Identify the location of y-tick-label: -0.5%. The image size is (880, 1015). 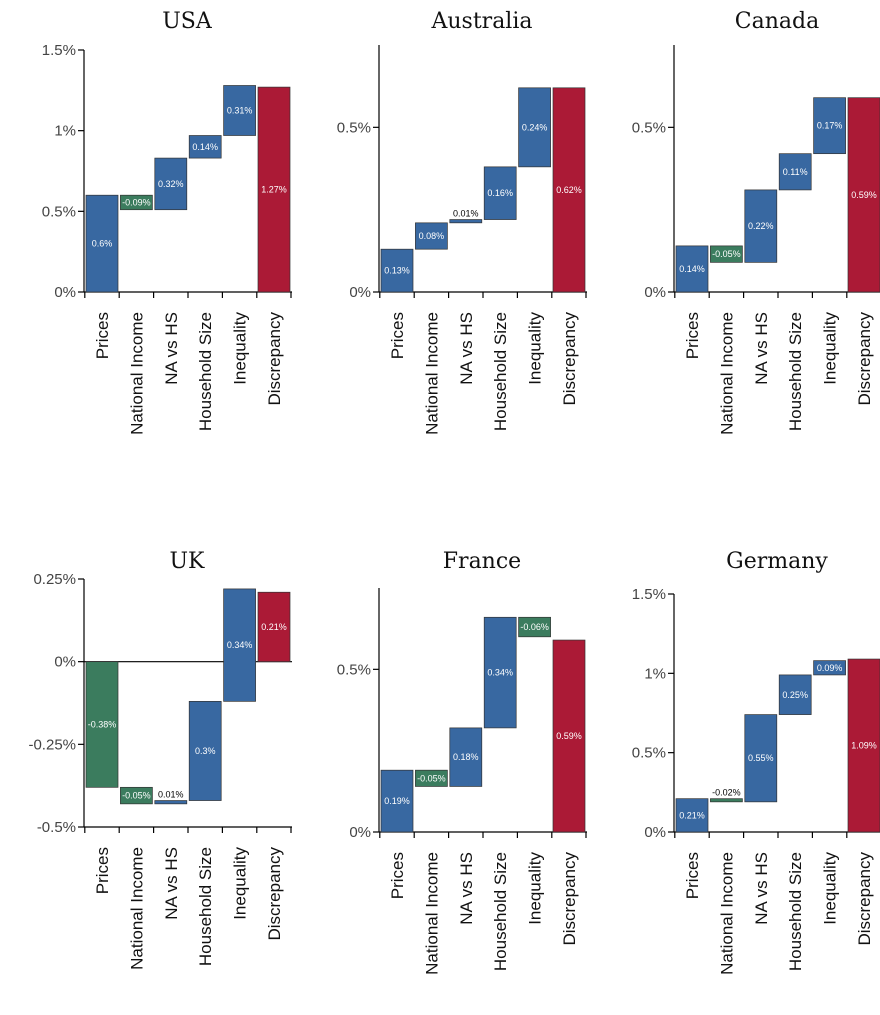
(56, 827).